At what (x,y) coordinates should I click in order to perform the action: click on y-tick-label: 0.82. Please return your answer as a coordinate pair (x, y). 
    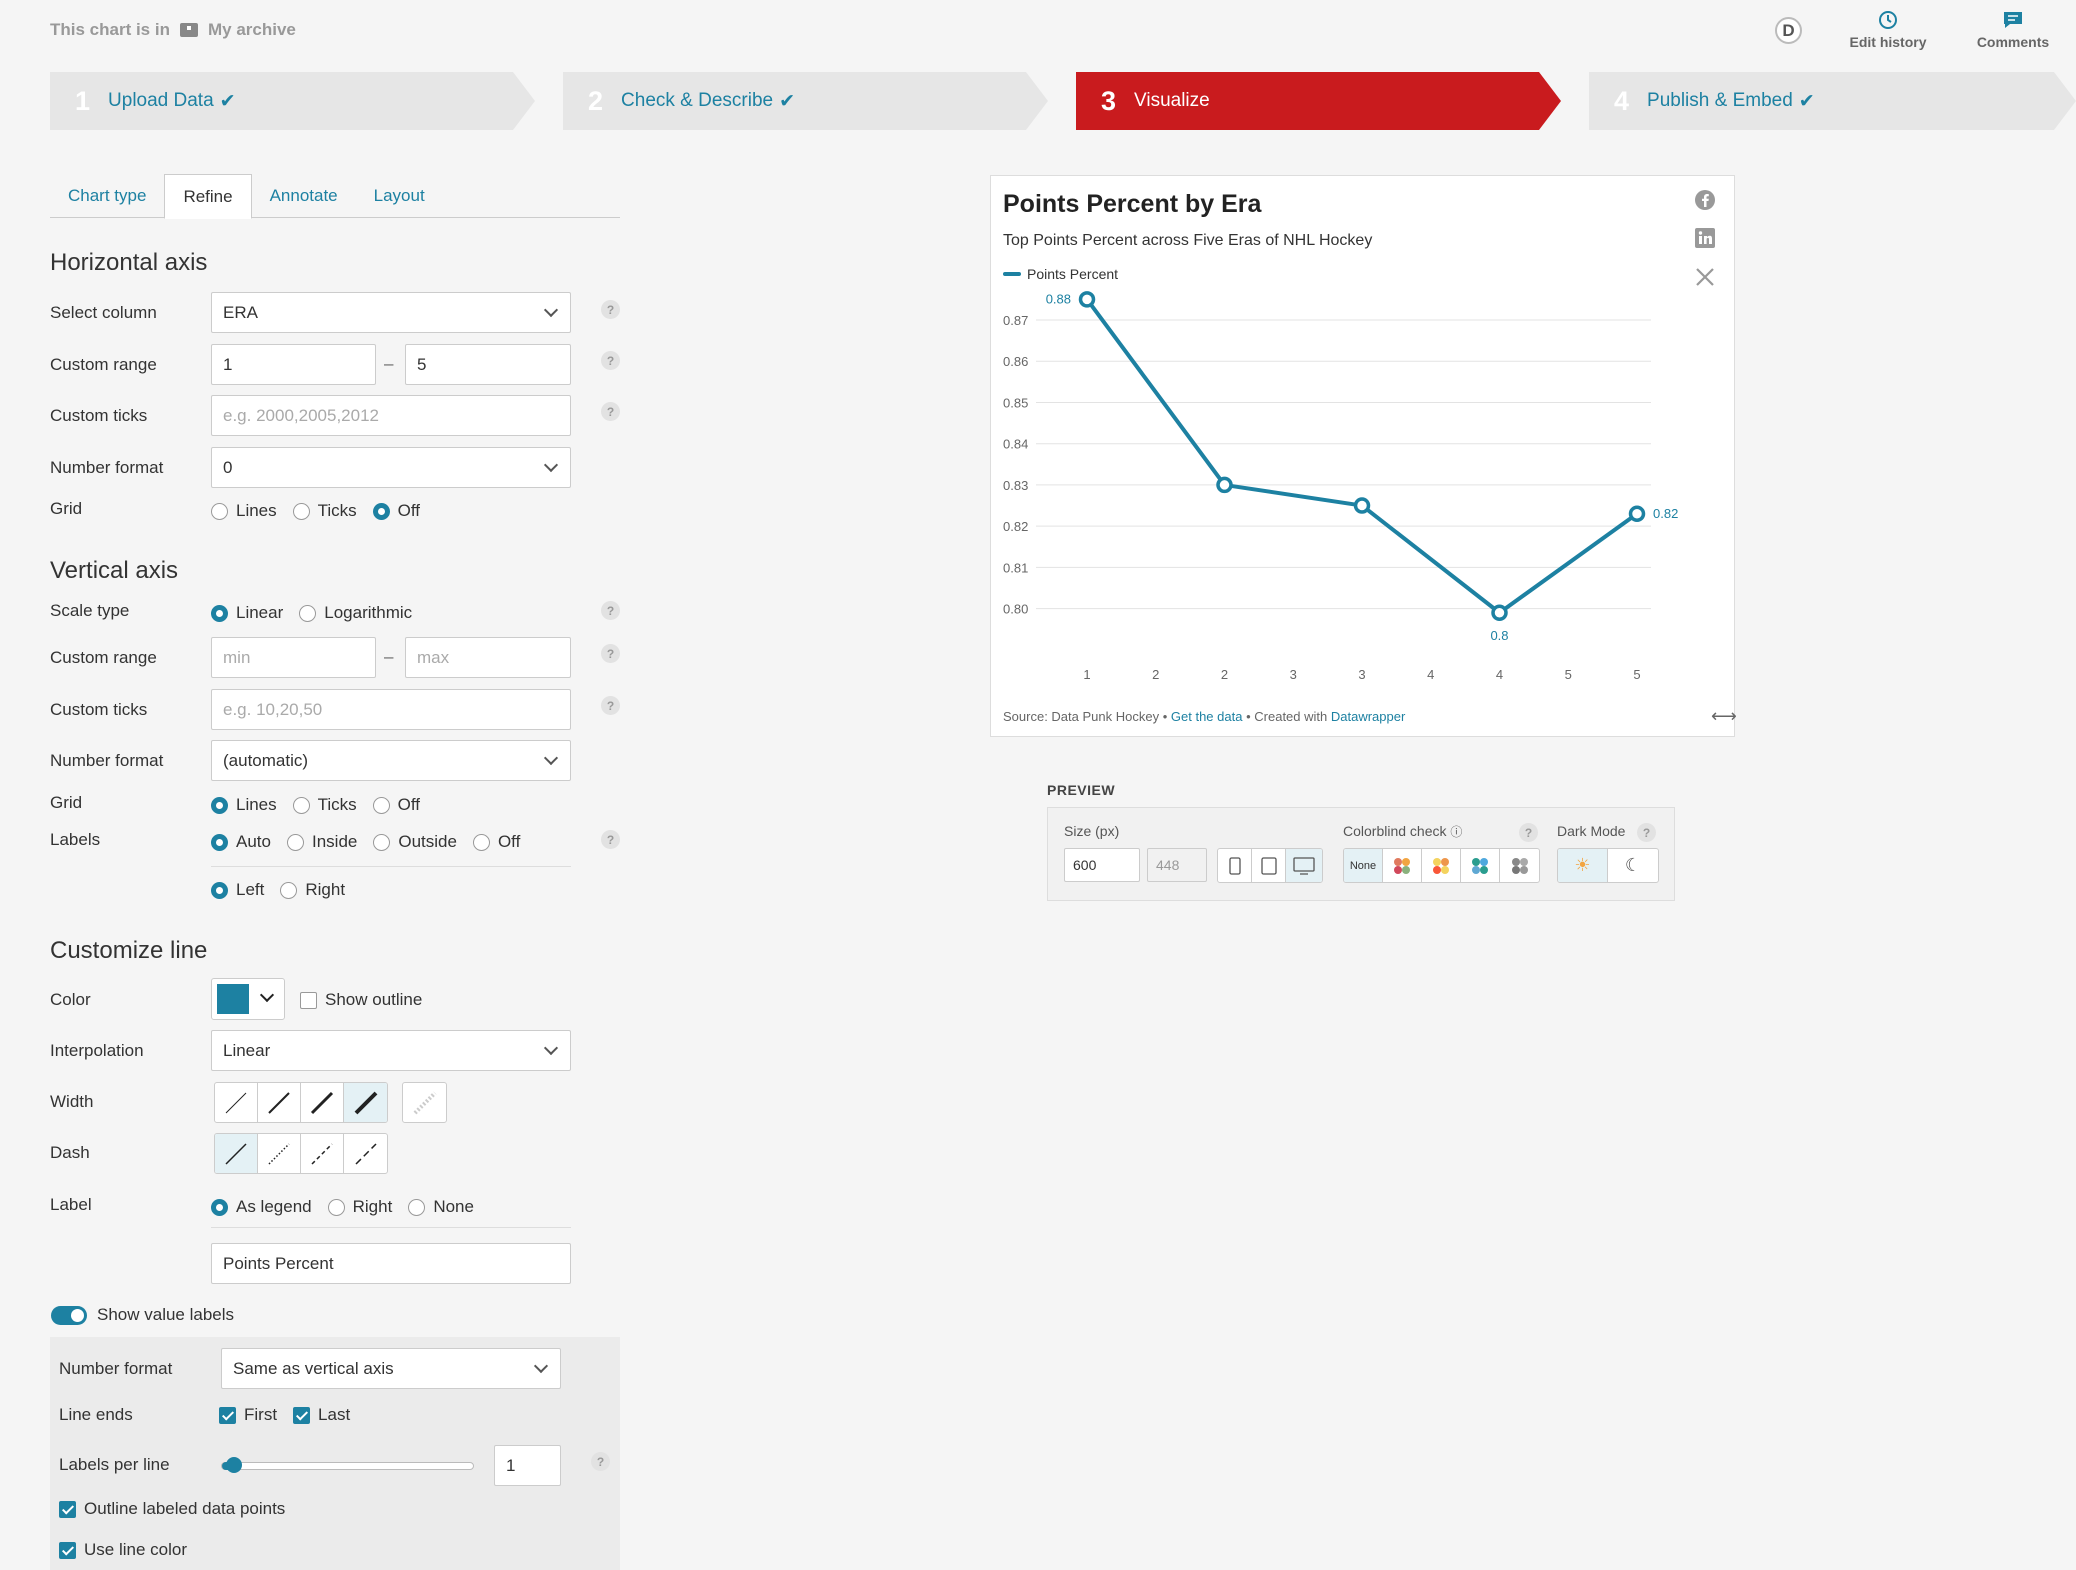
    Looking at the image, I should click on (1015, 526).